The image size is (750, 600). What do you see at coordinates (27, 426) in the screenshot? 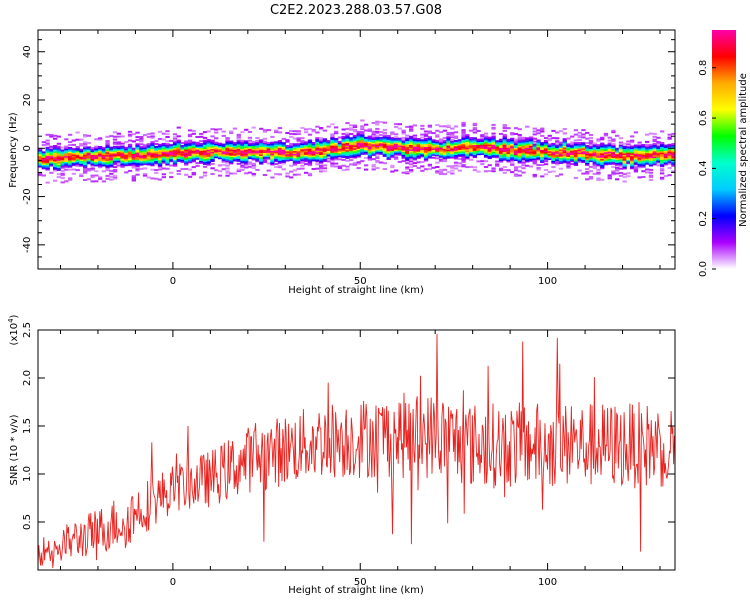
I see `y-tick-label: 1.5` at bounding box center [27, 426].